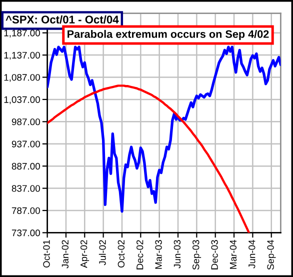  What do you see at coordinates (252, 254) in the screenshot?
I see `x-tick-label: Jun-04` at bounding box center [252, 254].